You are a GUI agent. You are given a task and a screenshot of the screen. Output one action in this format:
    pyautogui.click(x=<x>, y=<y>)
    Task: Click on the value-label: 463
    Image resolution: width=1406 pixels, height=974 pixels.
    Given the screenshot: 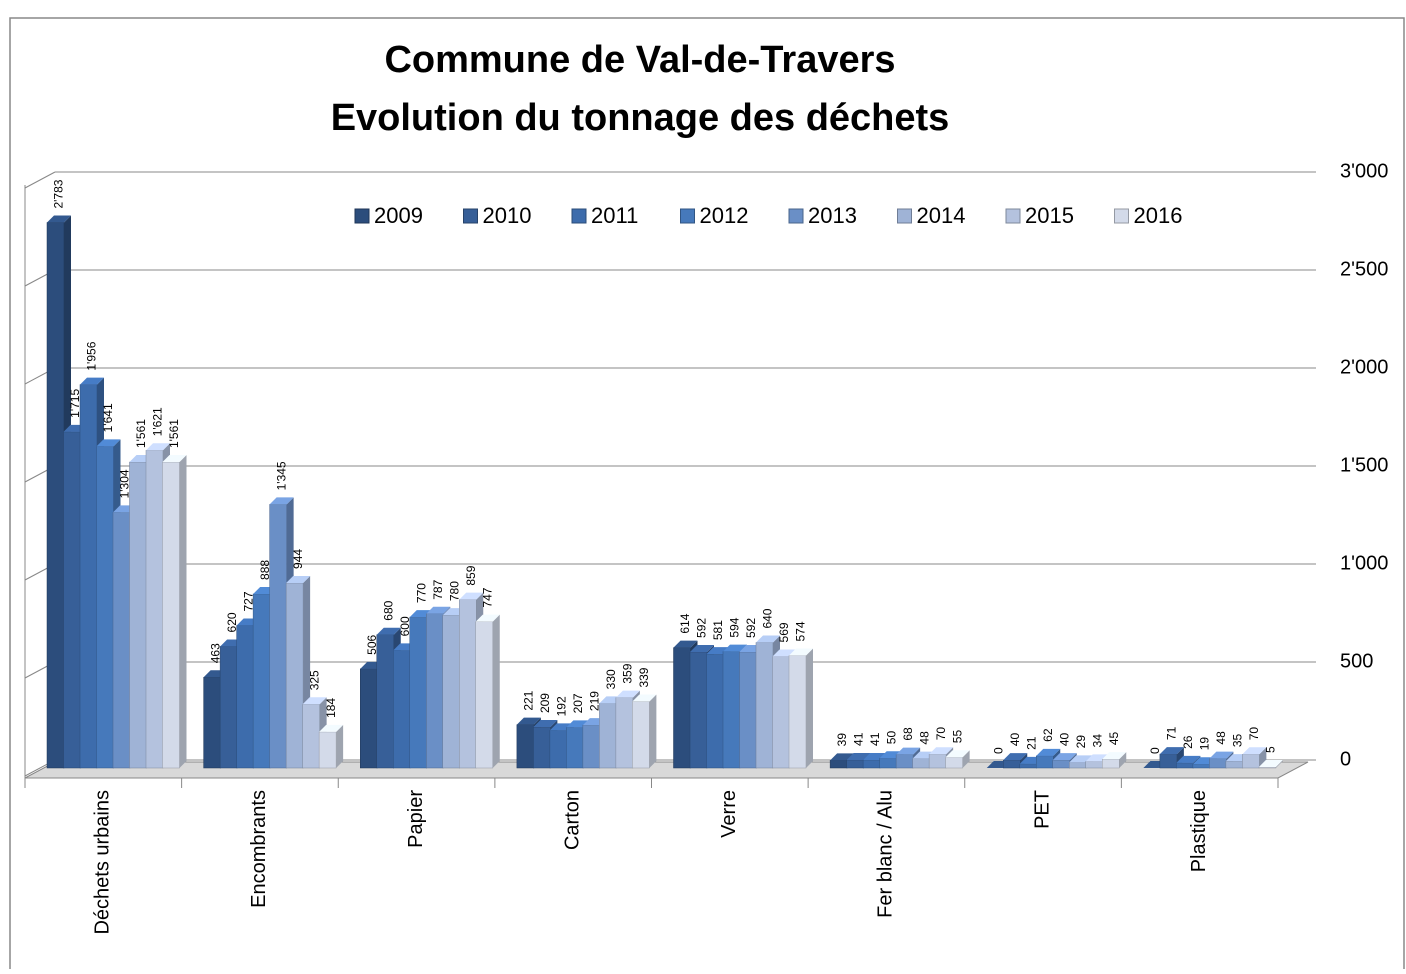 What is the action you would take?
    pyautogui.click(x=215, y=653)
    